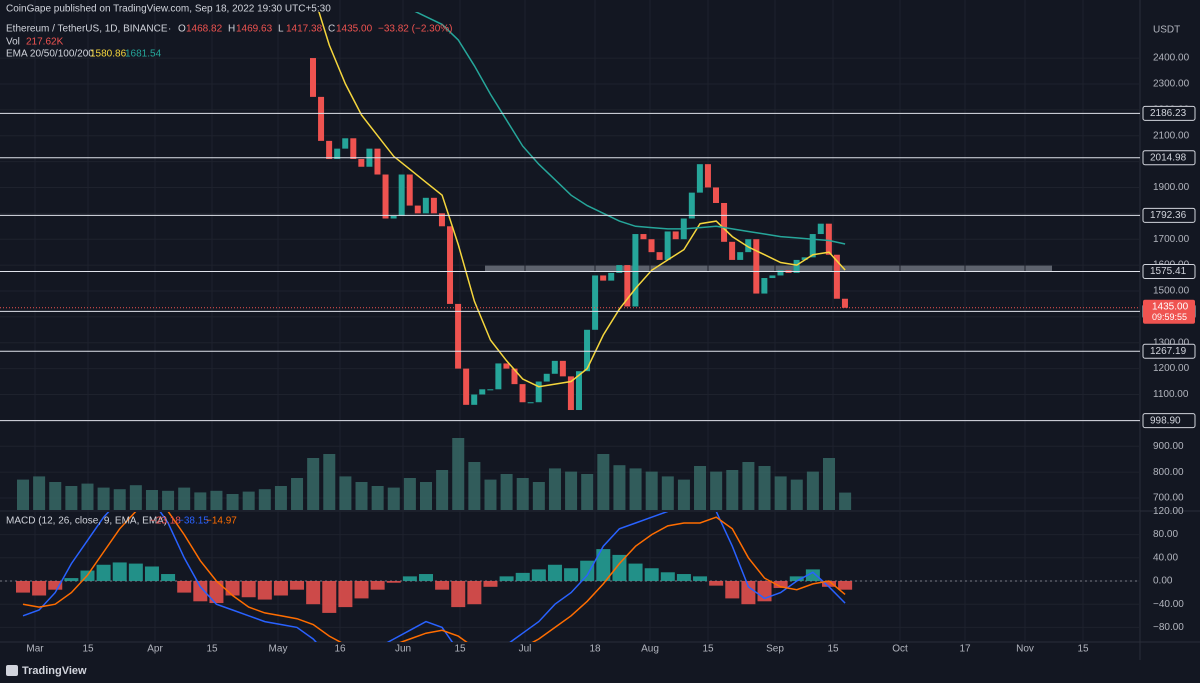 This screenshot has height=683, width=1200. Describe the element at coordinates (1168, 511) in the screenshot. I see `macd-tick-label: 120.00` at that location.